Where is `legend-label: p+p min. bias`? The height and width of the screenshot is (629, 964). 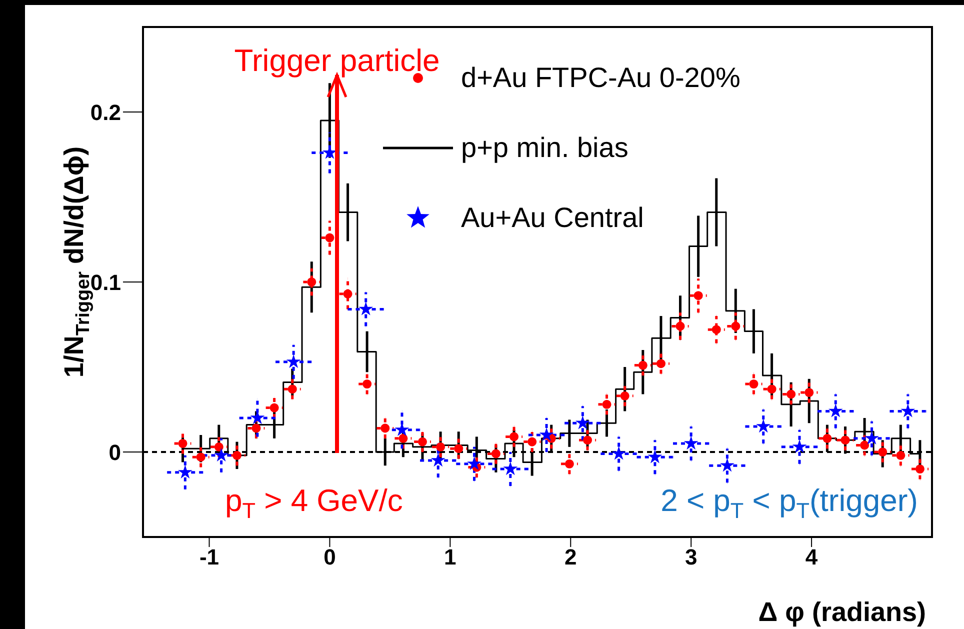 legend-label: p+p min. bias is located at coordinates (544, 148).